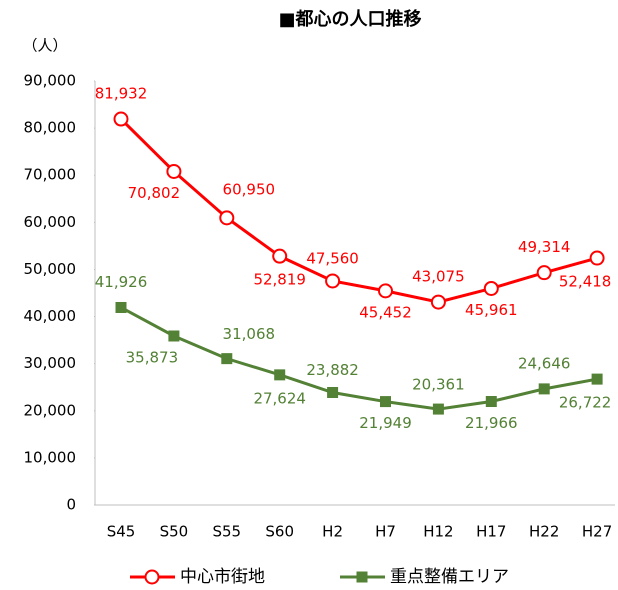  Describe the element at coordinates (152, 357) in the screenshot. I see `data-label: 35,873` at that location.